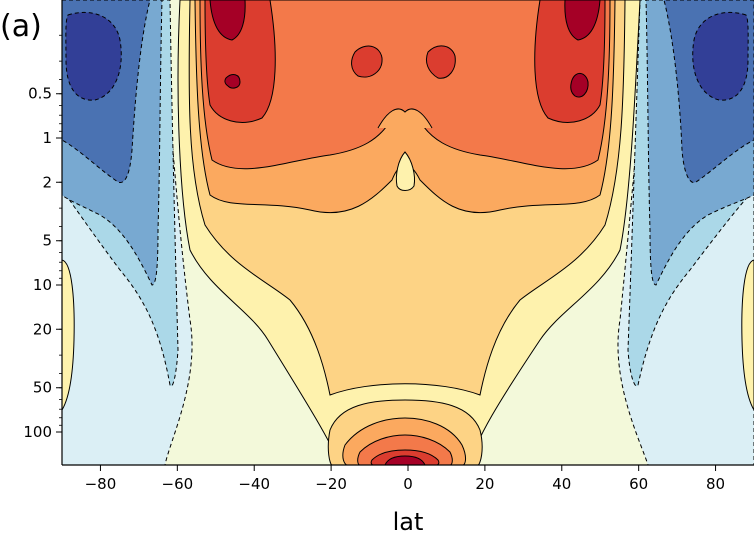 The height and width of the screenshot is (539, 754). What do you see at coordinates (561, 484) in the screenshot?
I see `x-tick-label: 40` at bounding box center [561, 484].